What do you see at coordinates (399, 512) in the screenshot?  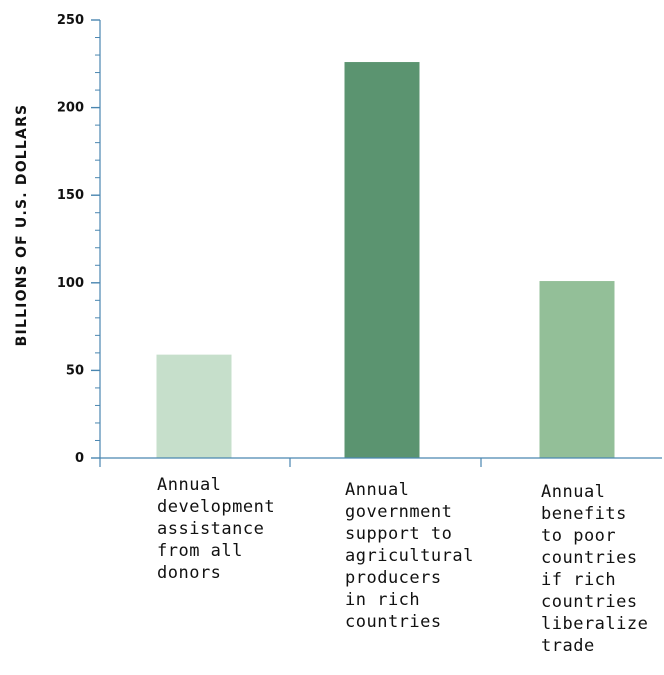 I see `category-2-line: government` at bounding box center [399, 512].